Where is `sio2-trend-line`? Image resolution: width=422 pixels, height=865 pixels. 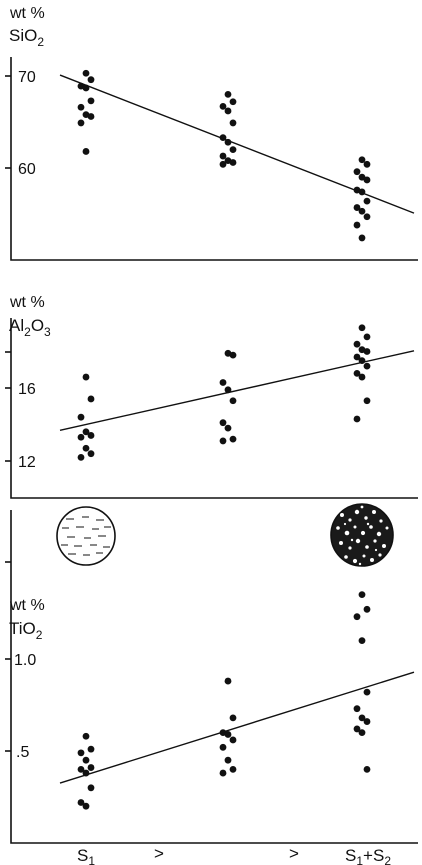
sio2-trend-line is located at coordinates (237, 144).